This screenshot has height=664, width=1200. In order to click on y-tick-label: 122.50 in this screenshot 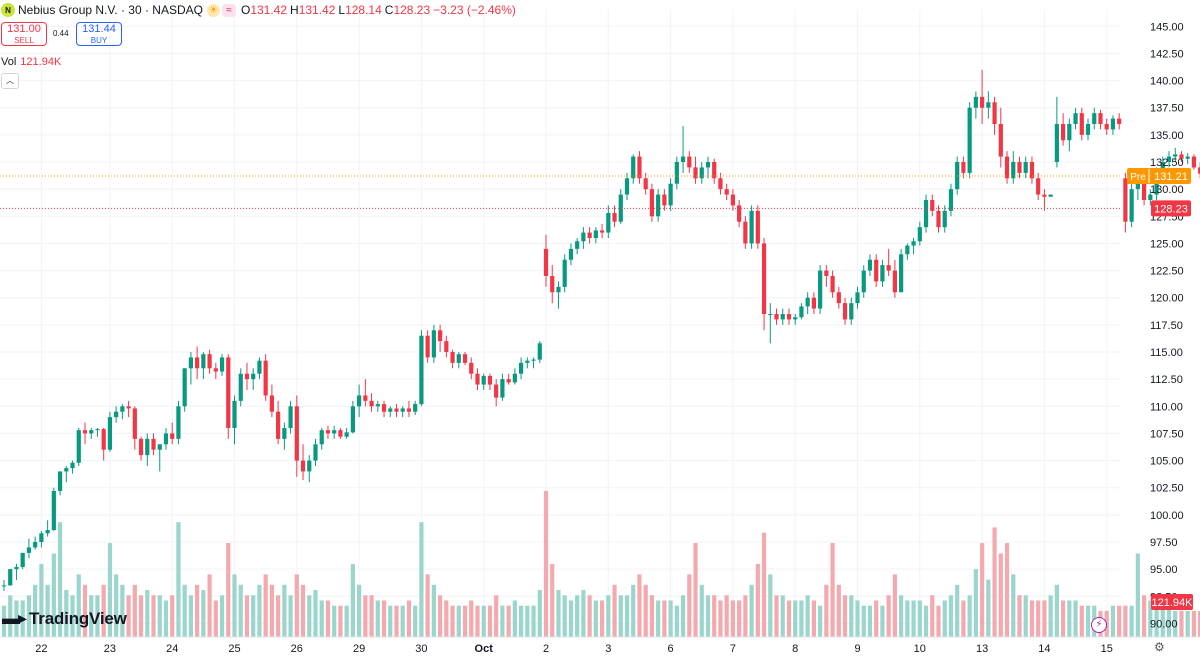, I will do `click(1167, 272)`.